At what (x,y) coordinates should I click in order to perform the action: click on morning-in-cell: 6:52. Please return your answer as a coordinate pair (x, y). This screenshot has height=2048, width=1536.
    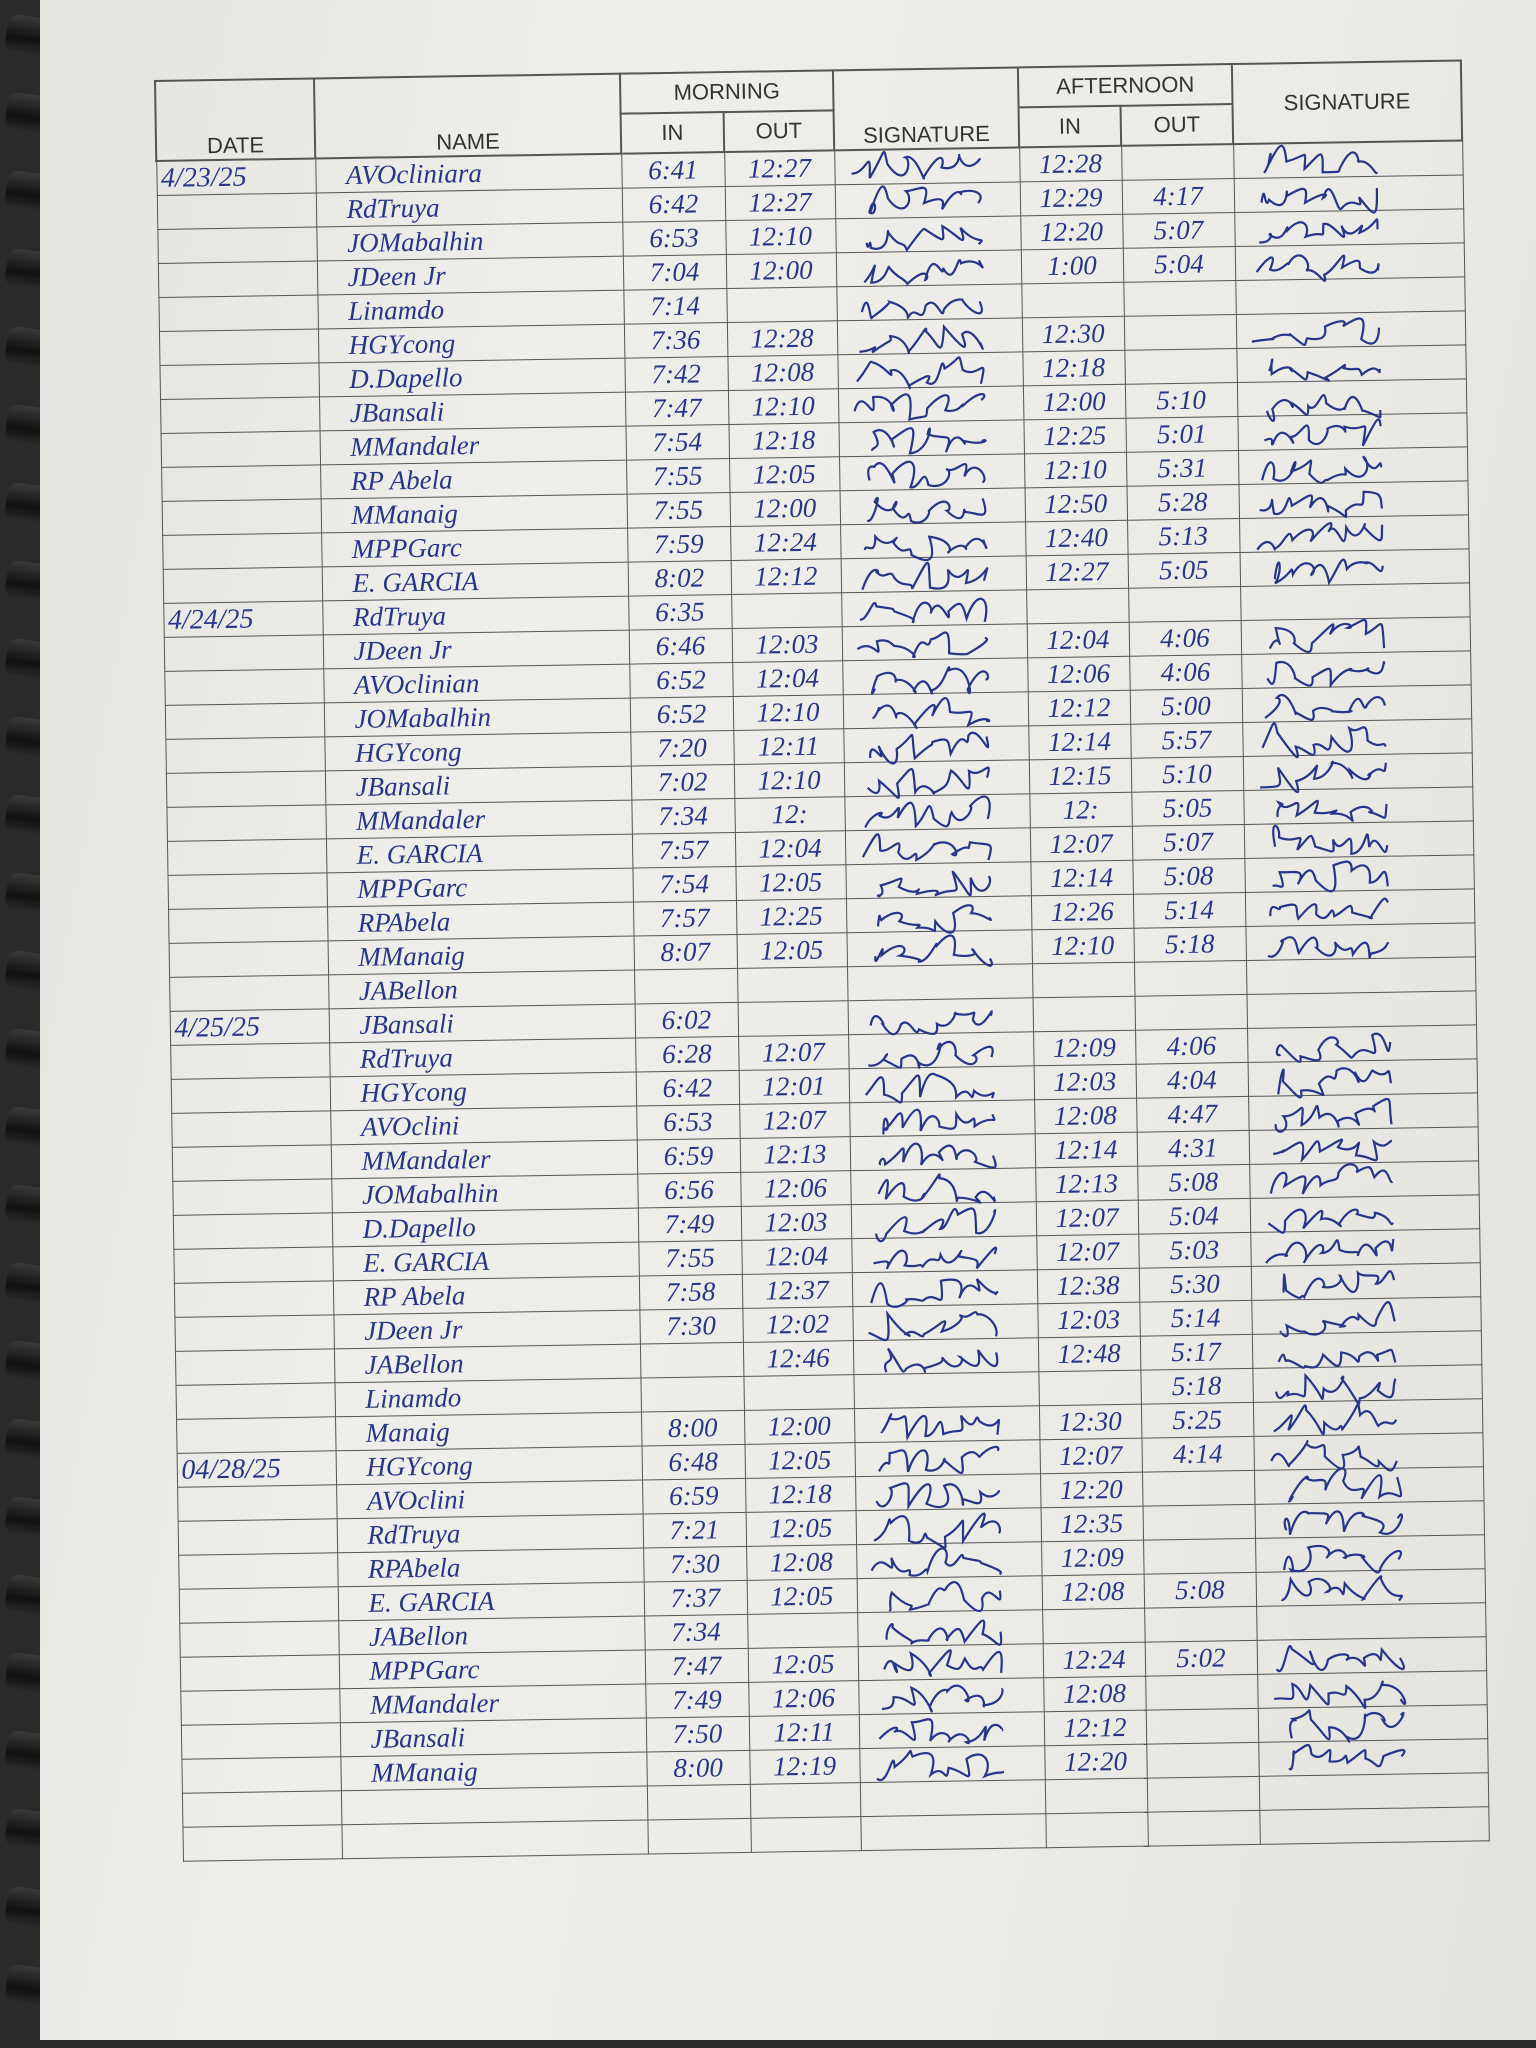
    Looking at the image, I should click on (681, 714).